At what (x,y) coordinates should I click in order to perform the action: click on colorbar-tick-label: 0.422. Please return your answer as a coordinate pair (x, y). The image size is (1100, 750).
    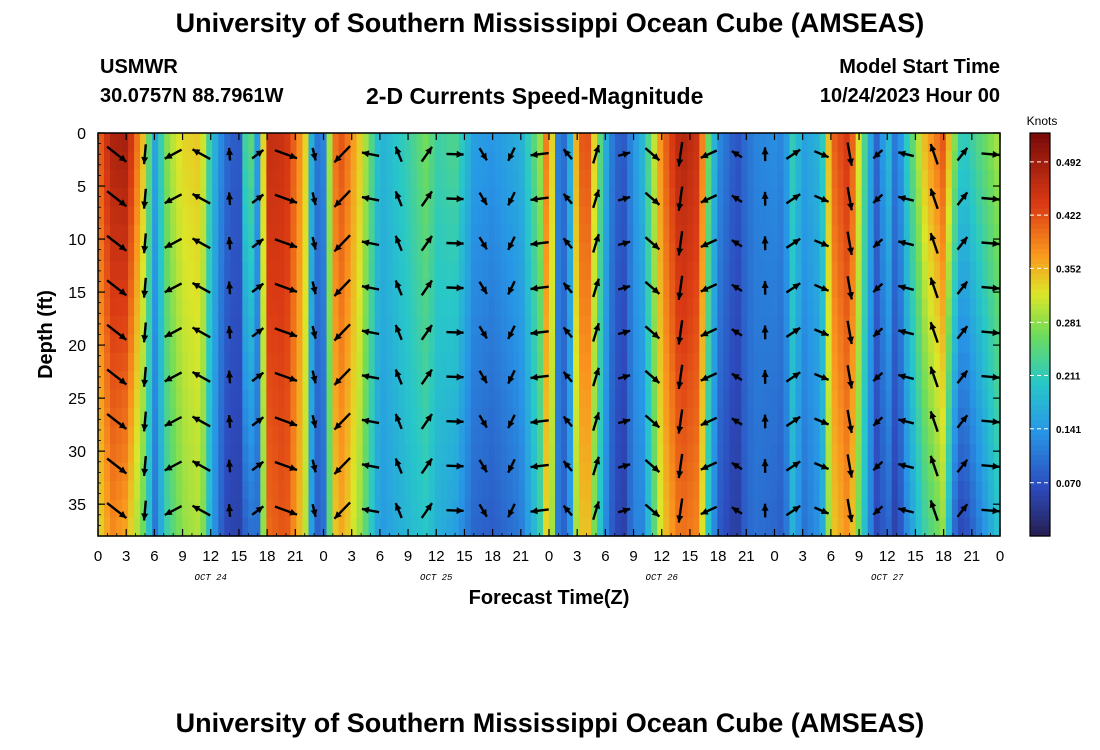
    Looking at the image, I should click on (1068, 216).